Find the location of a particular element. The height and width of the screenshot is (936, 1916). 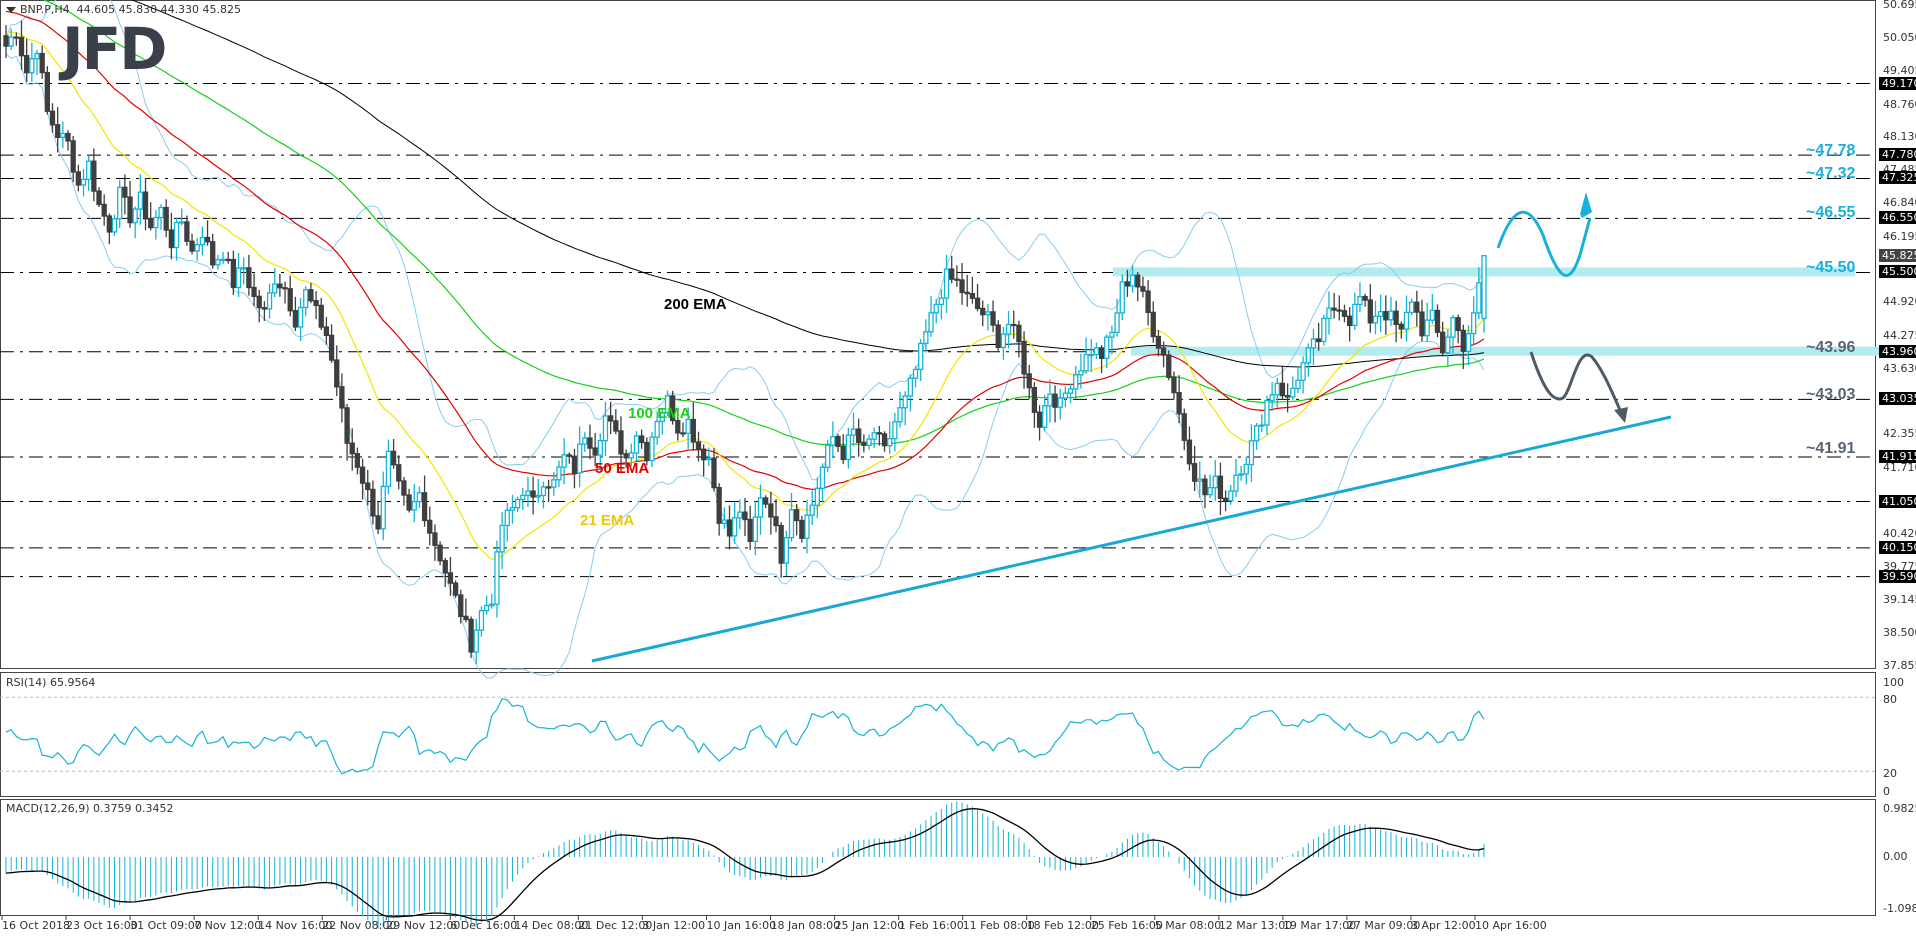

macd-tick: -1.0982 is located at coordinates (1899, 908).